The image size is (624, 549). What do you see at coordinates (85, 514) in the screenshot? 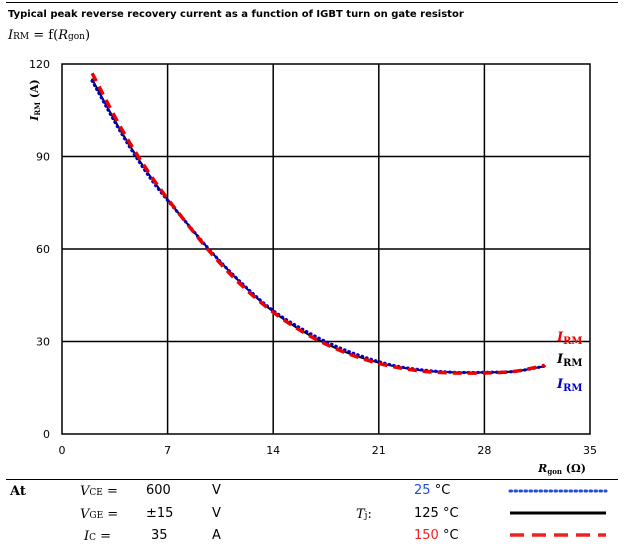
I see `vge-sym: V` at bounding box center [85, 514].